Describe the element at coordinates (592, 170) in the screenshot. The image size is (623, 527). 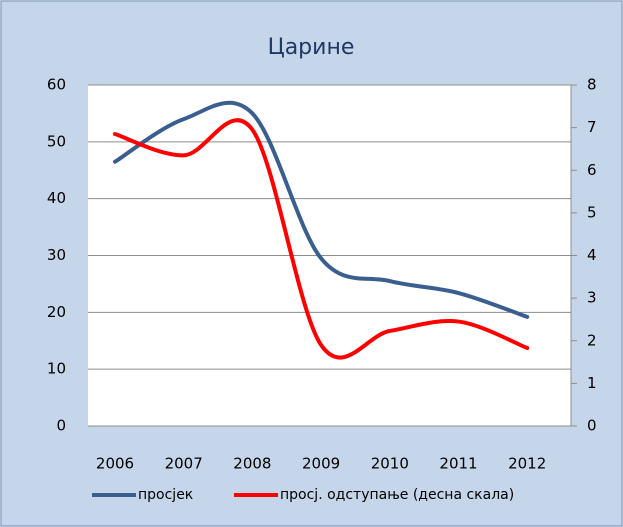
I see `y2-tick-label: 6` at that location.